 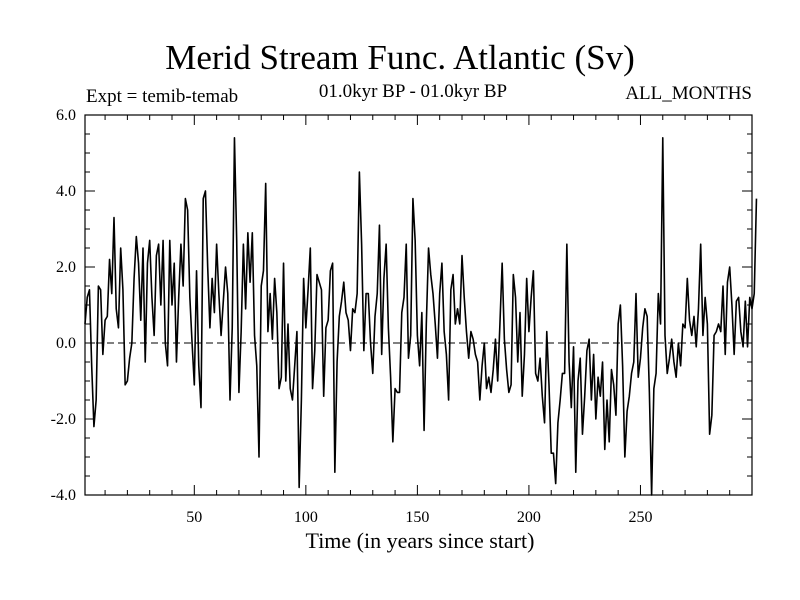 I want to click on y-tick-label: 4.0, so click(x=66, y=191).